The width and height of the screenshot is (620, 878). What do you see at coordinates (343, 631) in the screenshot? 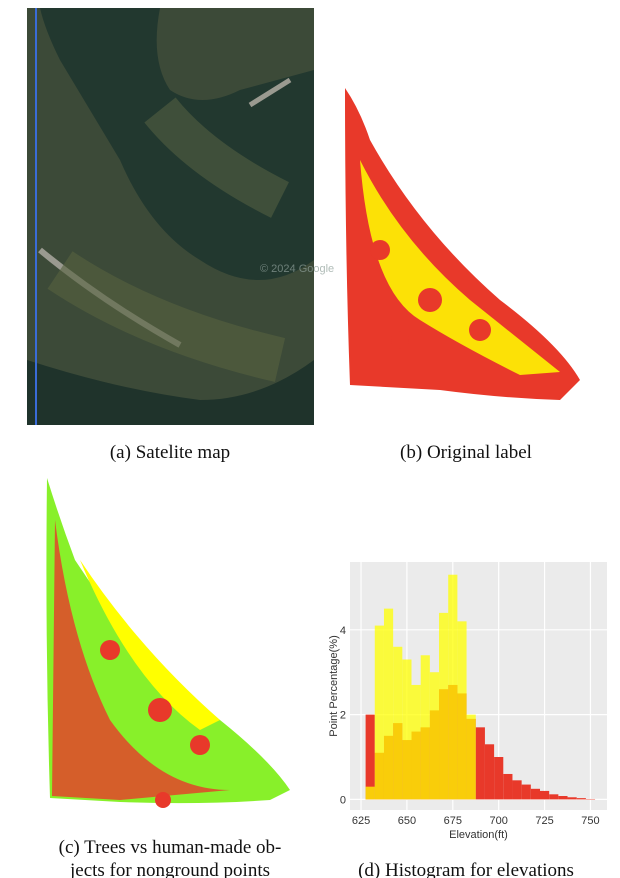
I see `y-tick-label: 4` at bounding box center [343, 631].